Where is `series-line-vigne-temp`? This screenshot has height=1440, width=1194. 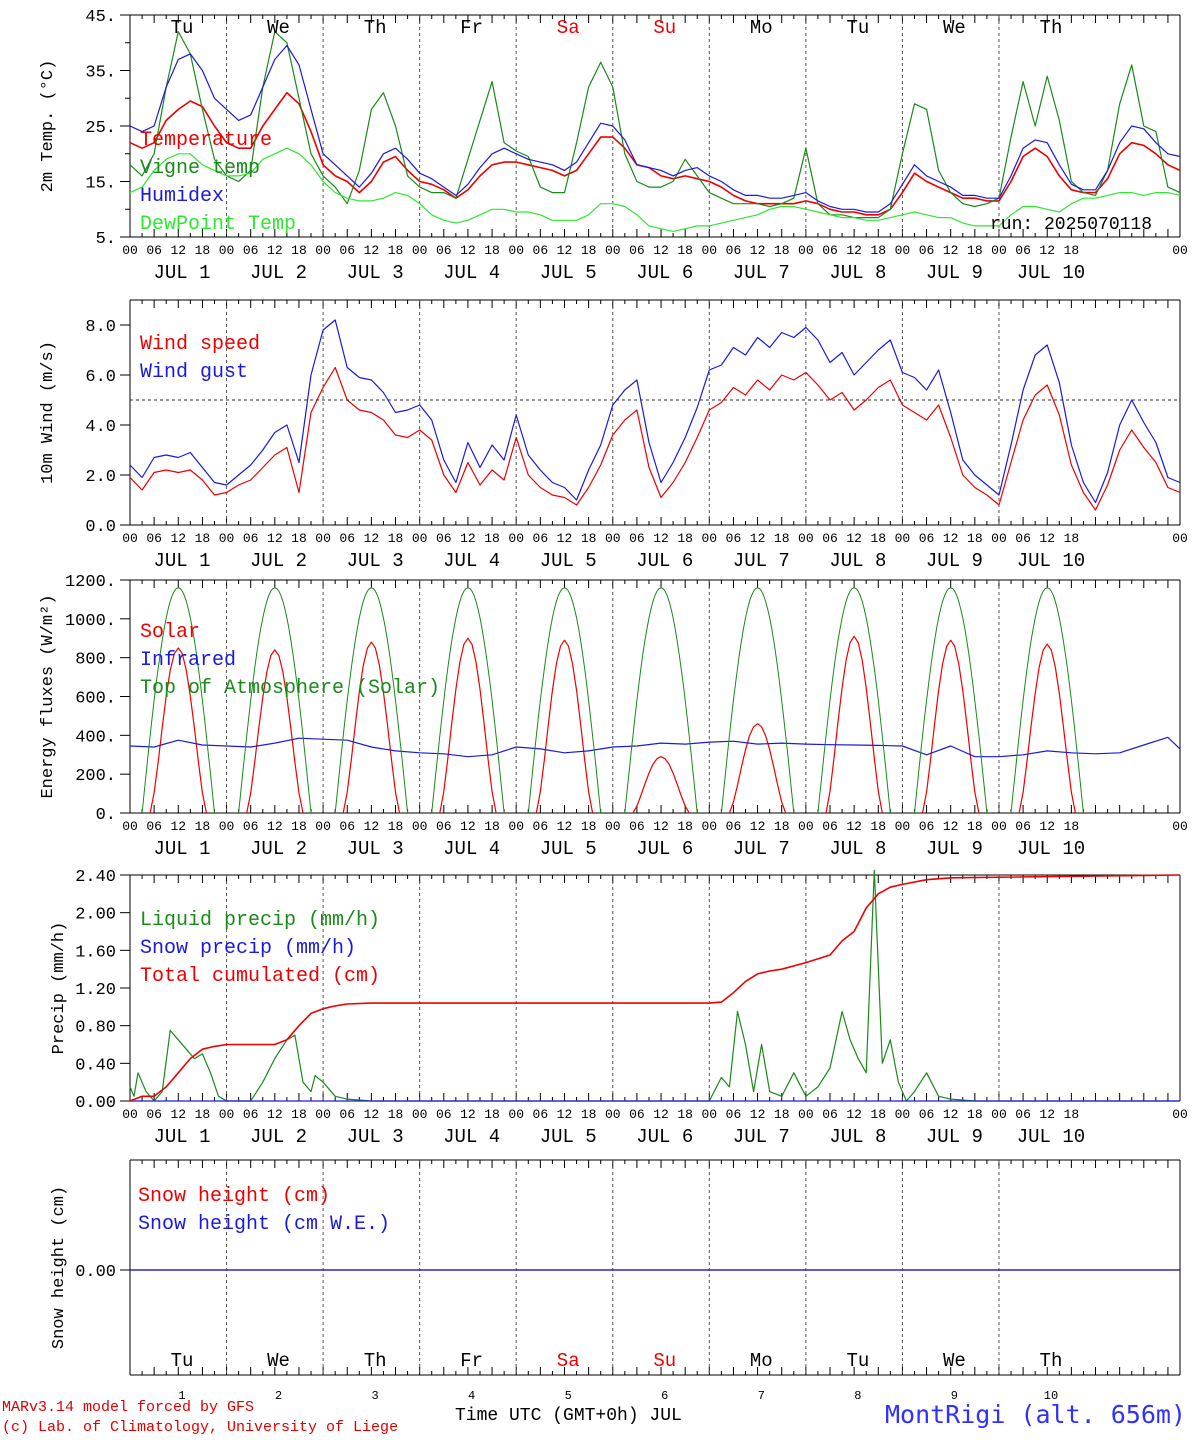
series-line-vigne-temp is located at coordinates (655, 125).